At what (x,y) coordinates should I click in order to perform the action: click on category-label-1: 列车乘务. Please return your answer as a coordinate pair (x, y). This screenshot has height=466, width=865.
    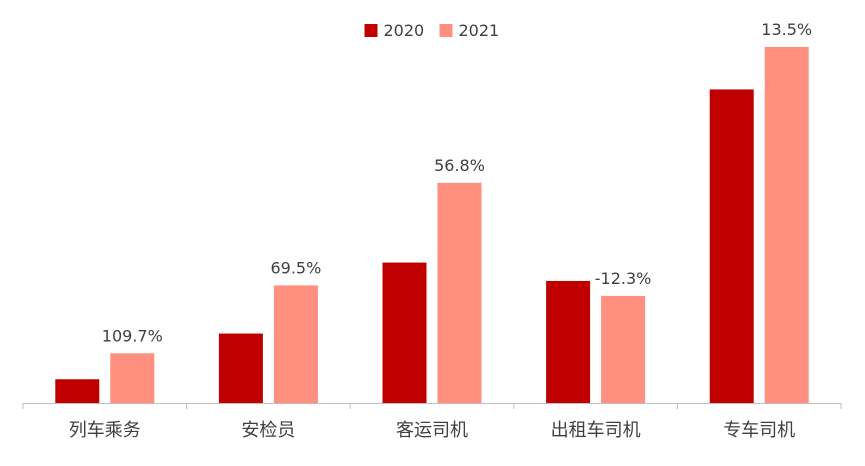
    Looking at the image, I should click on (105, 430).